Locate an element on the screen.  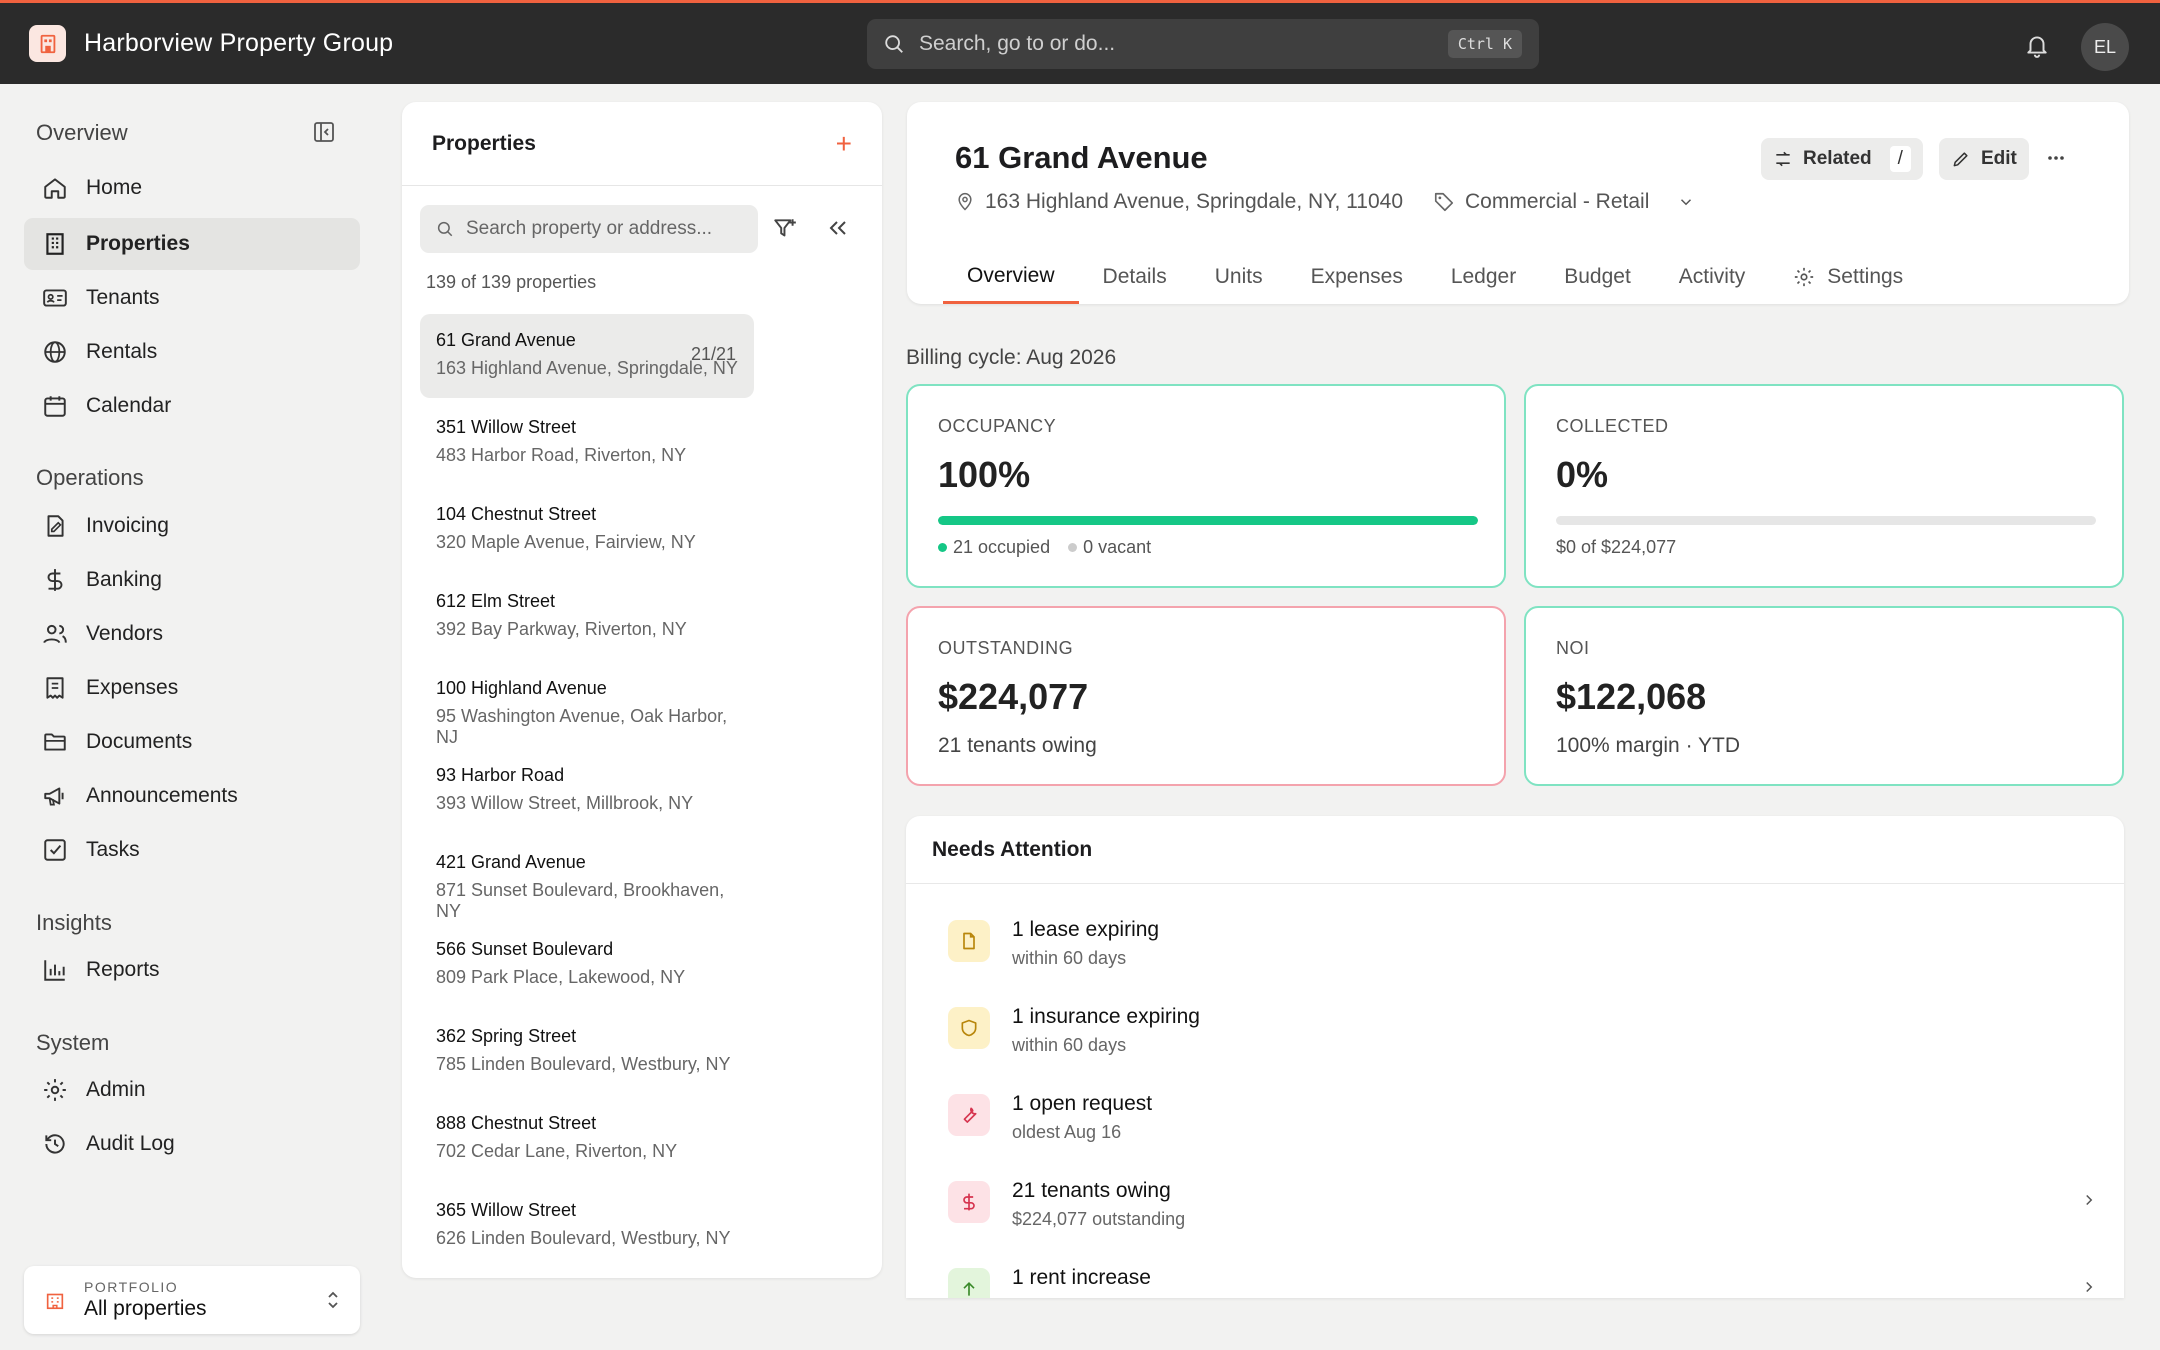
collapse-panel-icon is located at coordinates (838, 228).